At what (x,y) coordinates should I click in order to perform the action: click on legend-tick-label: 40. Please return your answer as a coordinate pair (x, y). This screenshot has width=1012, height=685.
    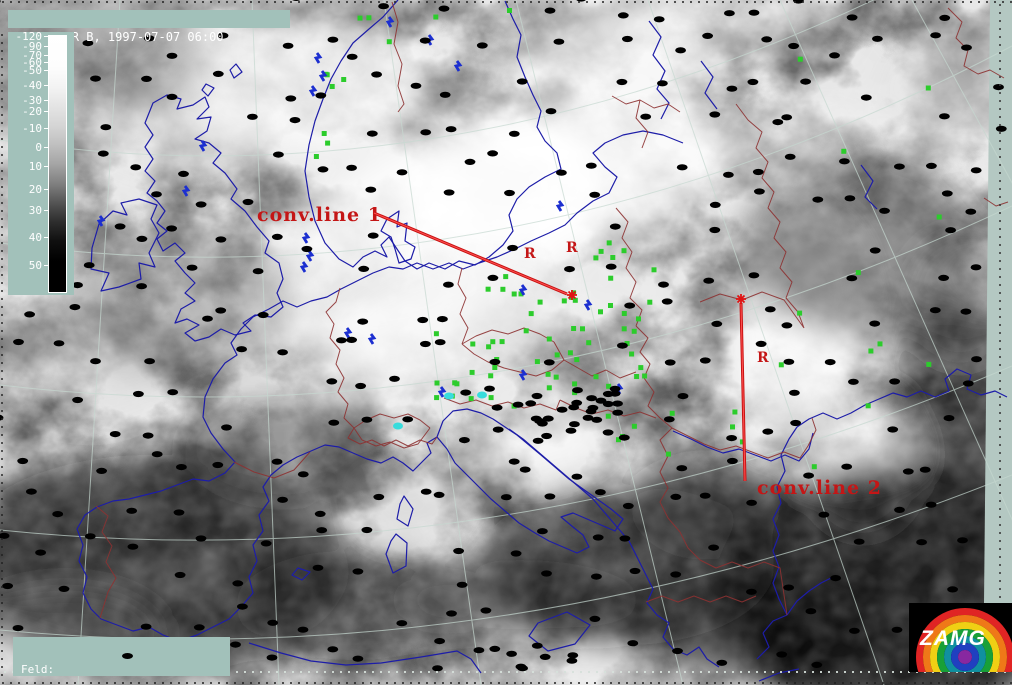
    Looking at the image, I should click on (35, 237).